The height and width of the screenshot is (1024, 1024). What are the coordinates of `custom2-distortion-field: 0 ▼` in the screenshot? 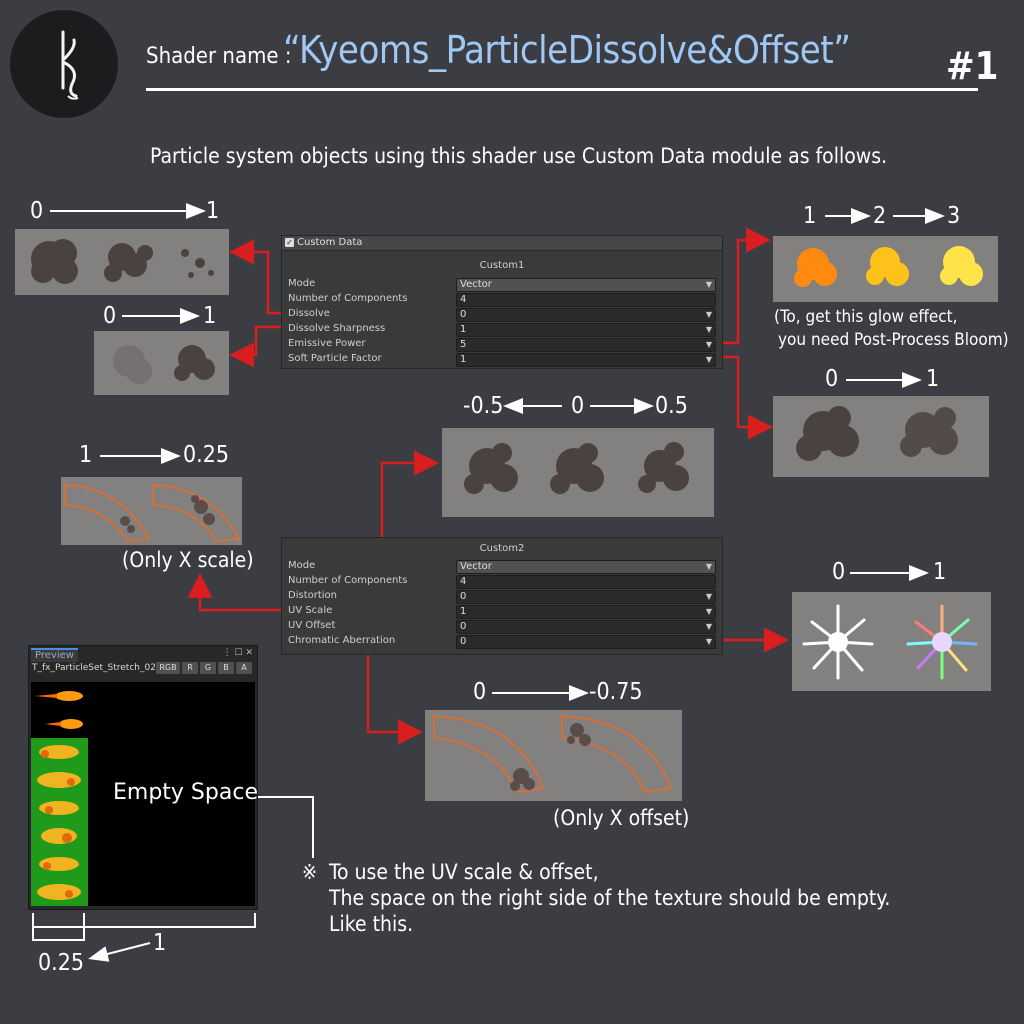 It's located at (586, 597).